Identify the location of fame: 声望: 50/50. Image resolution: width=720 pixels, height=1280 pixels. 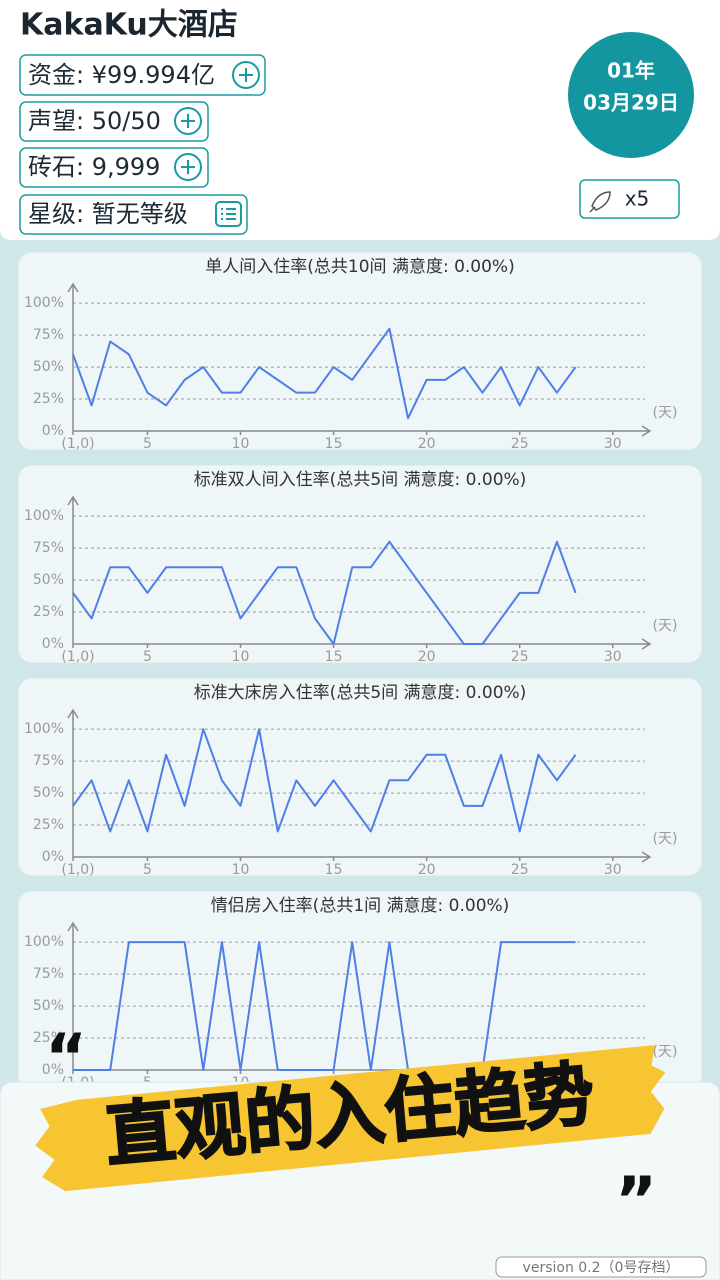
(94, 121).